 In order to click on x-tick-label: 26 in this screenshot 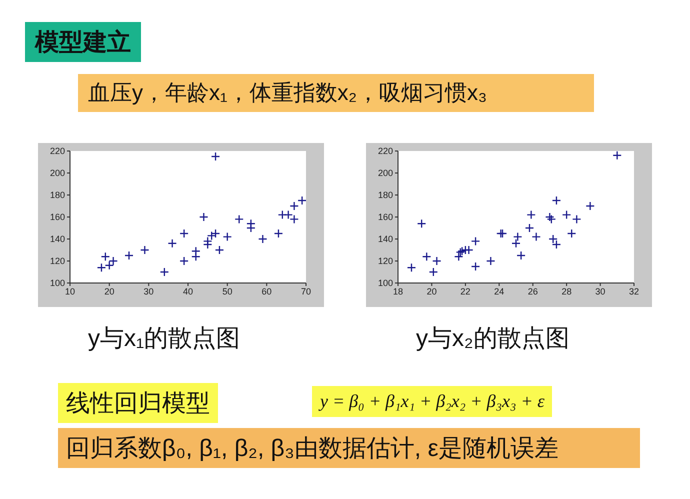, I will do `click(533, 291)`.